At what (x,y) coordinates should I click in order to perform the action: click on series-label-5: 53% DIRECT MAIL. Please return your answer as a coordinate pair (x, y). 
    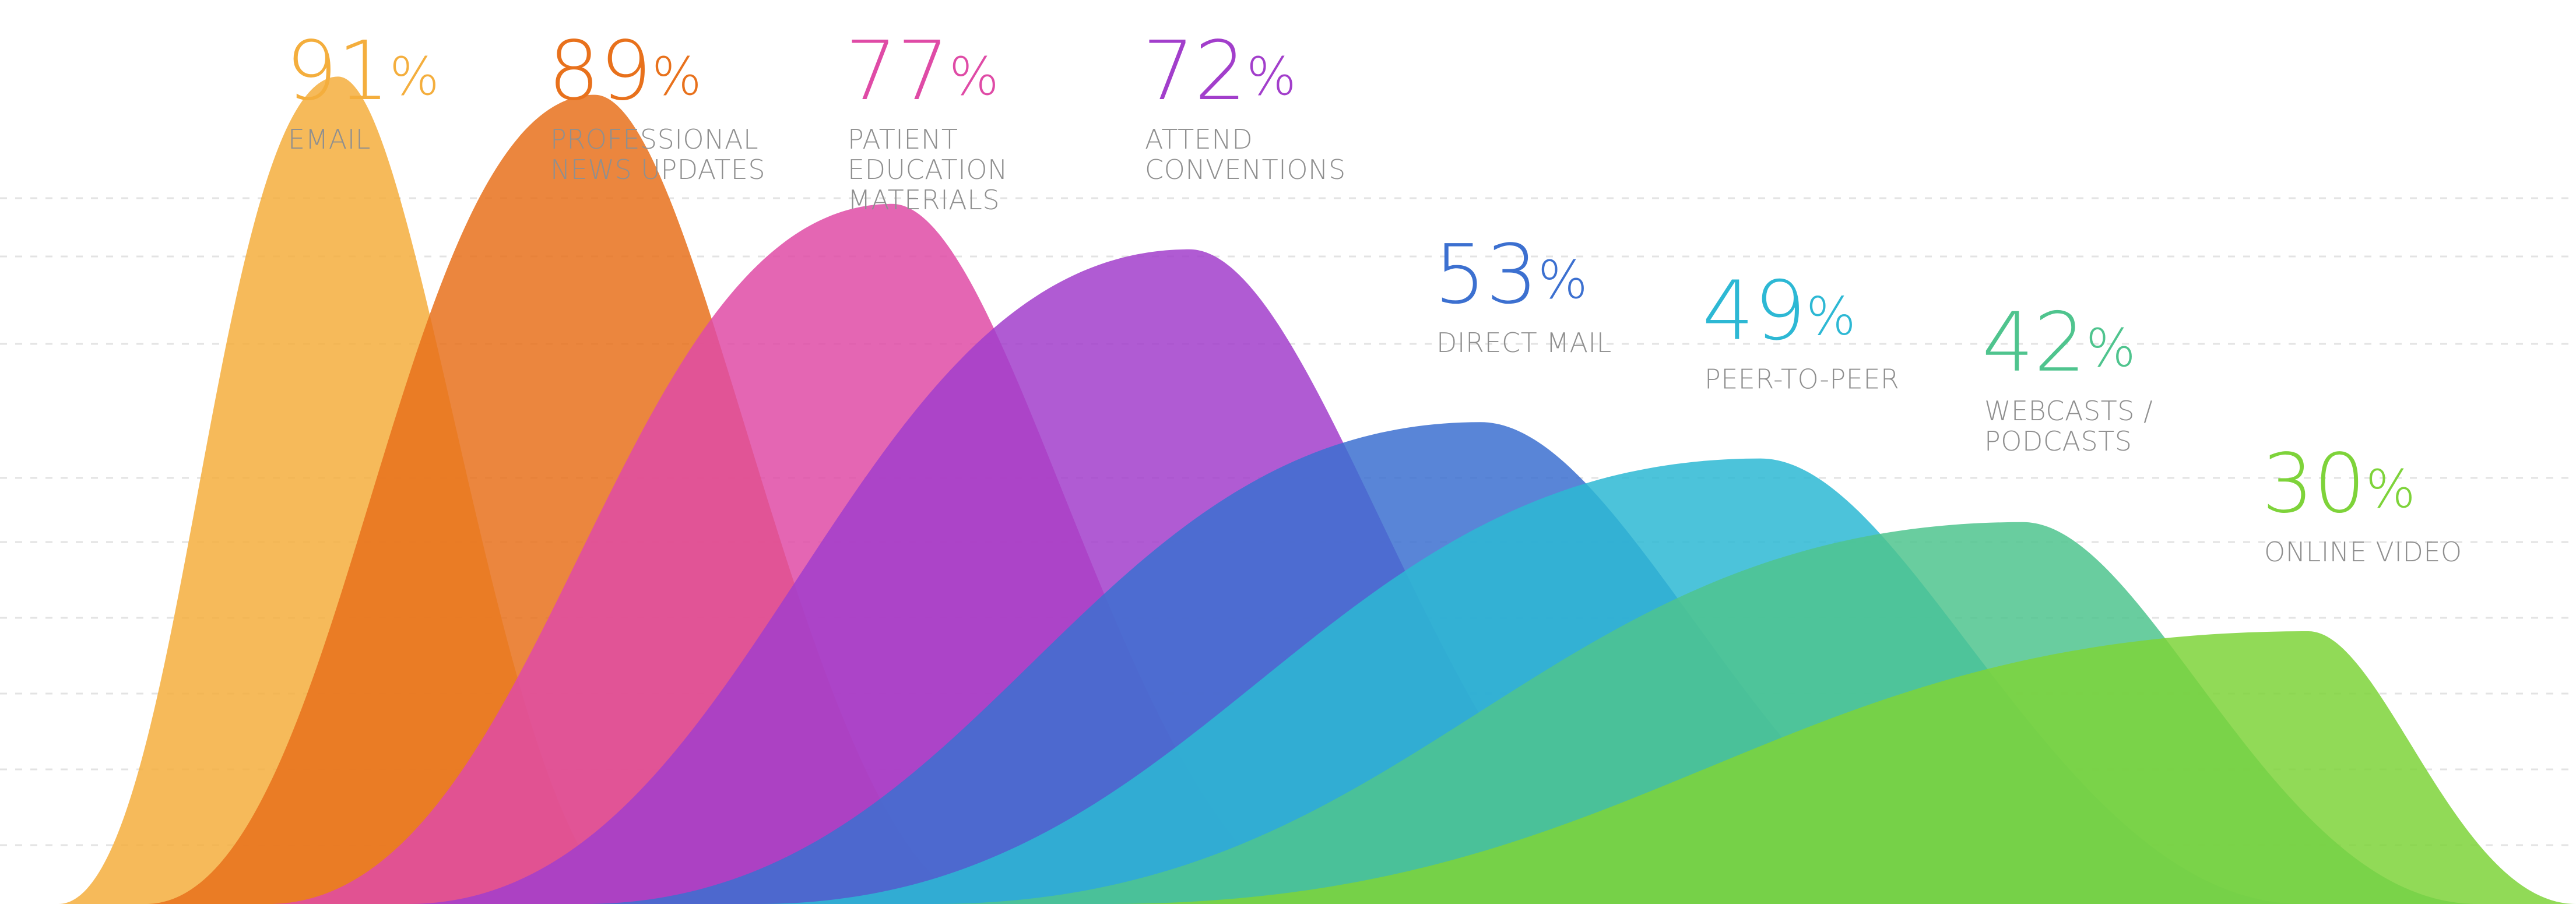
    Looking at the image, I should click on (1523, 292).